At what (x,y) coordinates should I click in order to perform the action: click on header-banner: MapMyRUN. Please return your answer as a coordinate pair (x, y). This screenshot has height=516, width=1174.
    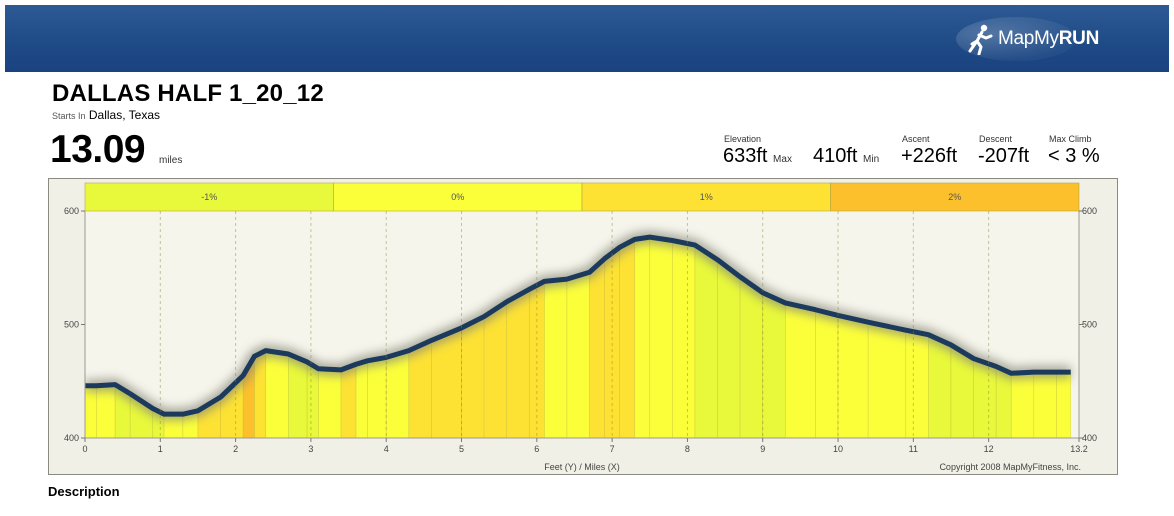
    Looking at the image, I should click on (587, 38).